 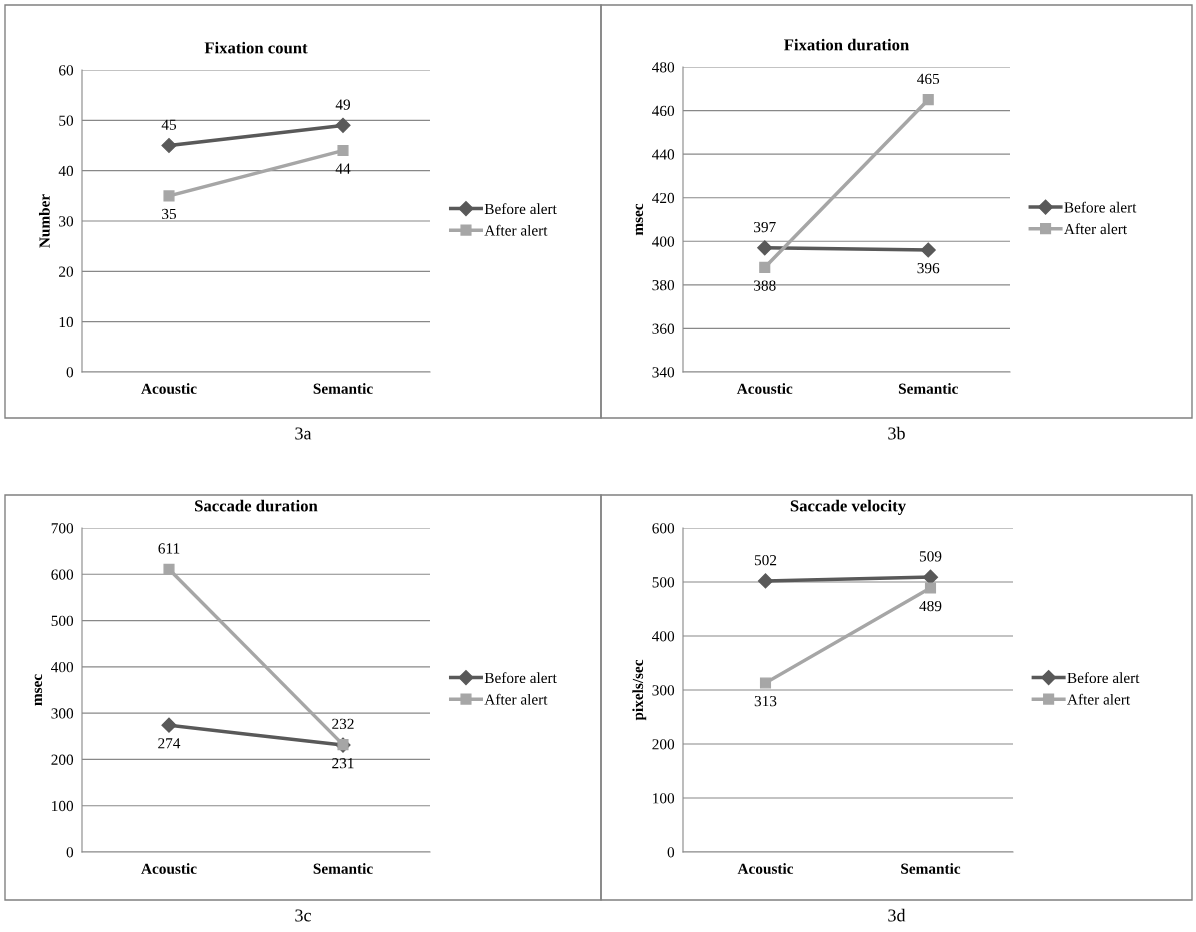 What do you see at coordinates (663, 67) in the screenshot?
I see `y-tick-label: 480` at bounding box center [663, 67].